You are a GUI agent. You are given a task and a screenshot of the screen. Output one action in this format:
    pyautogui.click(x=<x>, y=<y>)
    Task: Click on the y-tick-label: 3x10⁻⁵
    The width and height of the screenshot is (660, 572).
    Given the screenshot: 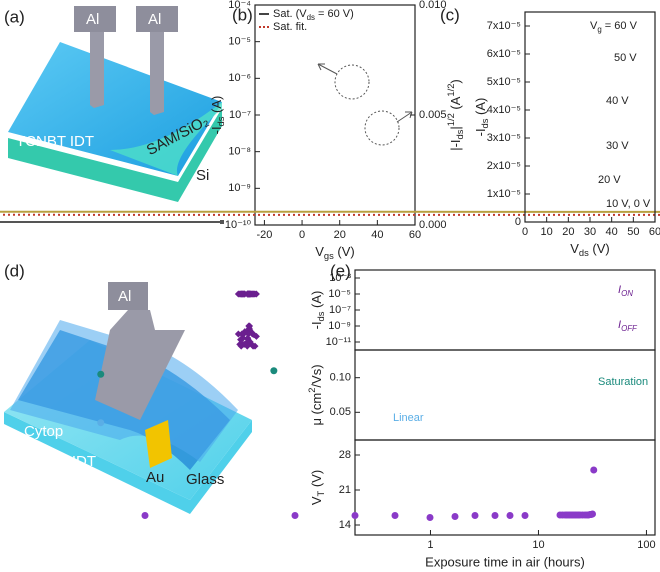 What is the action you would take?
    pyautogui.click(x=504, y=138)
    